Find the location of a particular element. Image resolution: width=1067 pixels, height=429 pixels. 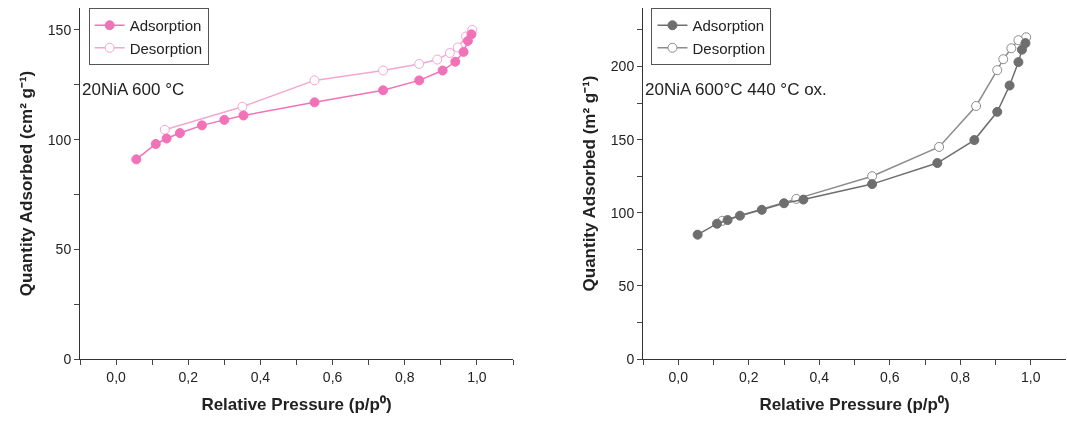

y-tick-label: 200 is located at coordinates (622, 66).